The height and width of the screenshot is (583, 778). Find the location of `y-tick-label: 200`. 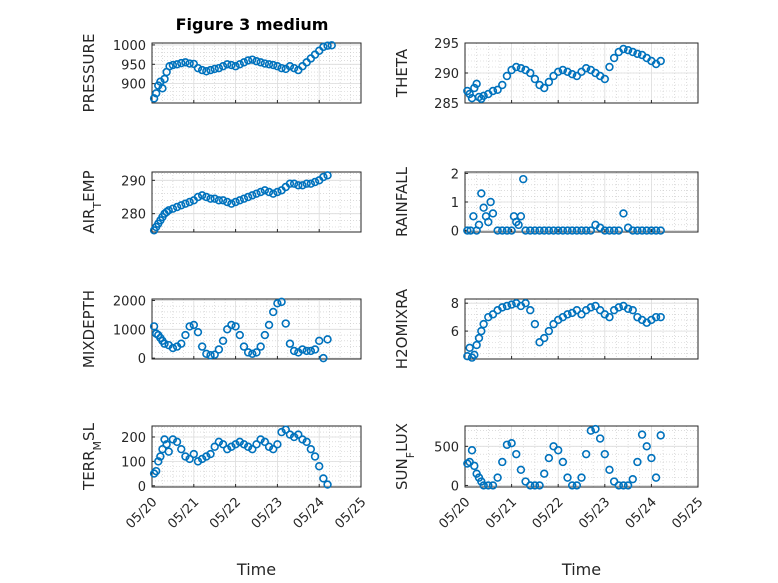

y-tick-label: 200 is located at coordinates (133, 438).